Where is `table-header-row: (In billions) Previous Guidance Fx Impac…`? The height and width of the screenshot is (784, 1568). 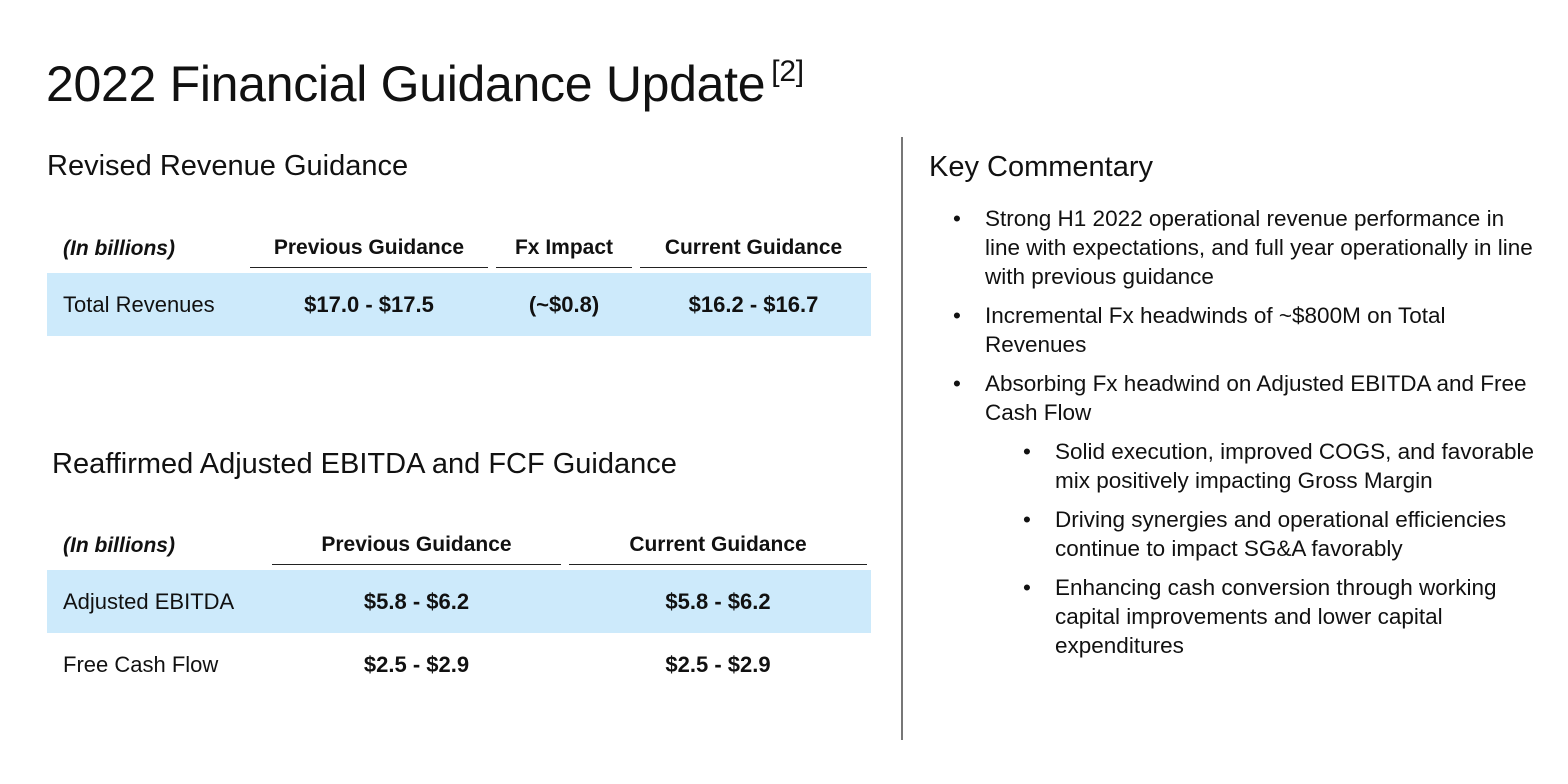
table-header-row: (In billions) Previous Guidance Fx Impac… is located at coordinates (459, 243).